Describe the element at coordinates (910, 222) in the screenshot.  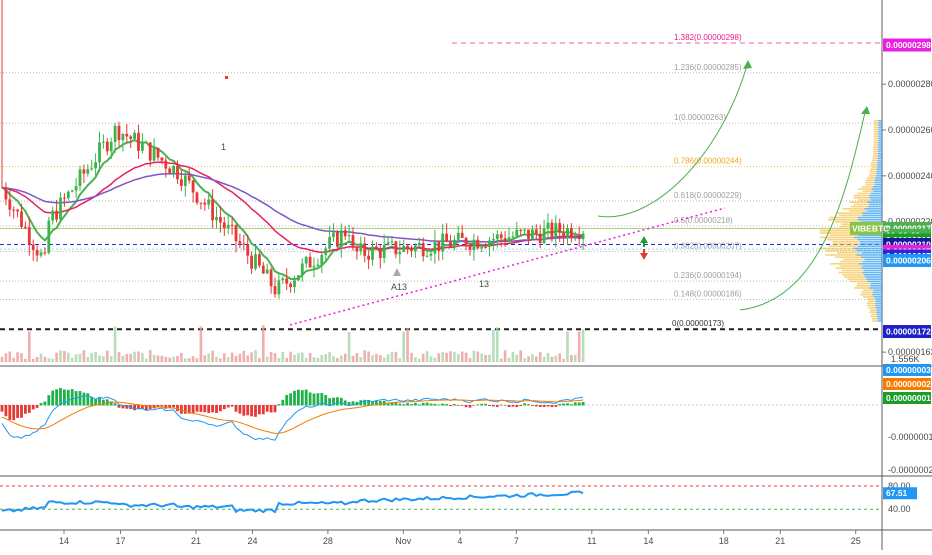
I see `y-tick-label: 0.00000220` at that location.